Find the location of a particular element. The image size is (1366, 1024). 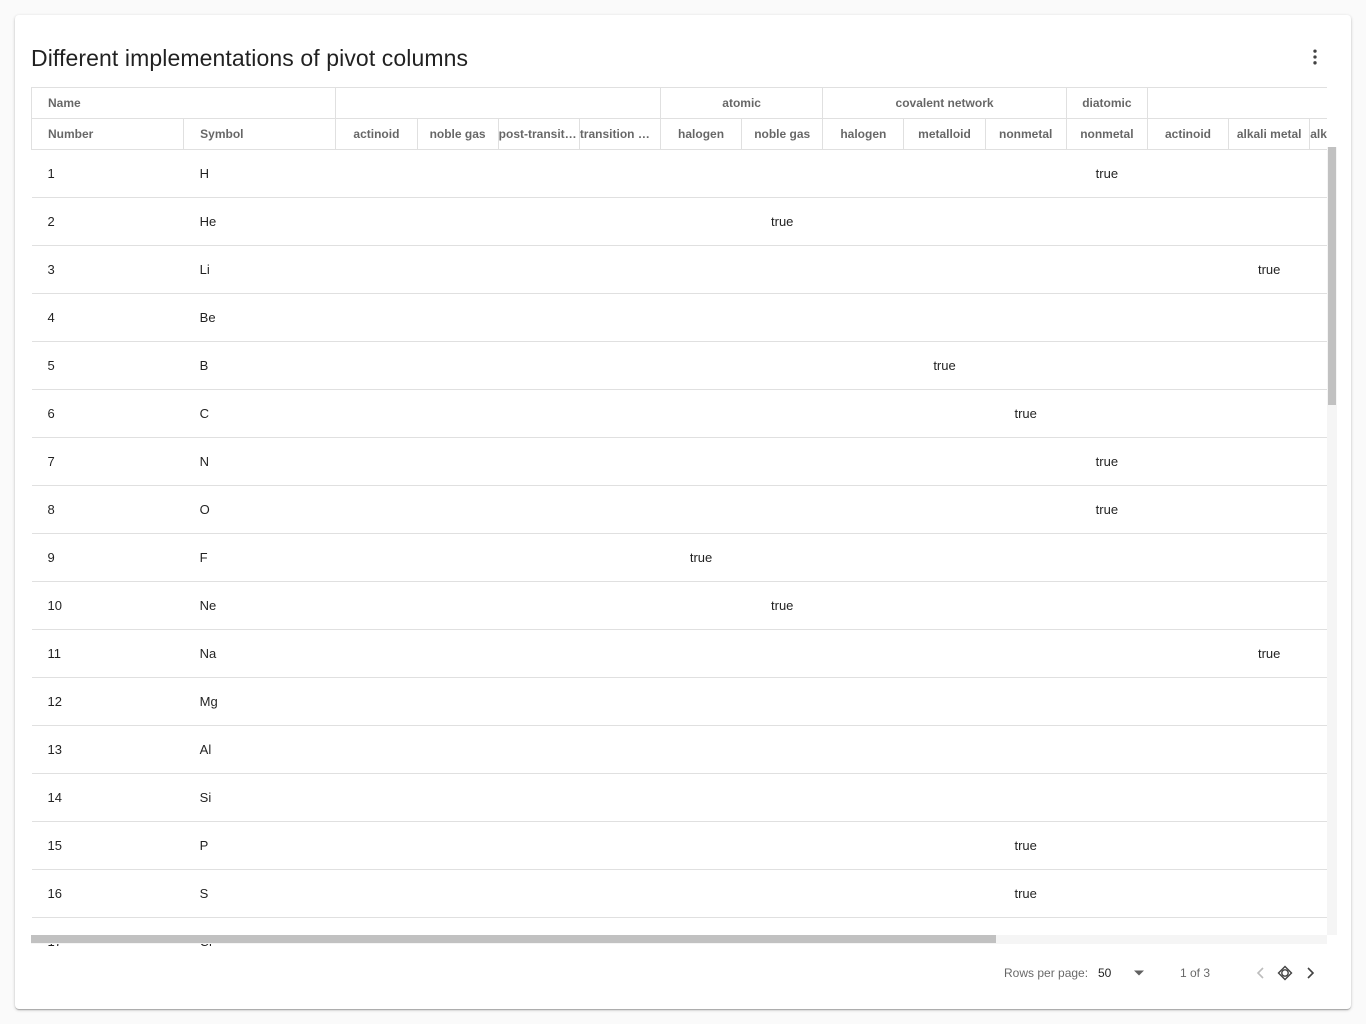

cell-symbol: Li is located at coordinates (259, 269).